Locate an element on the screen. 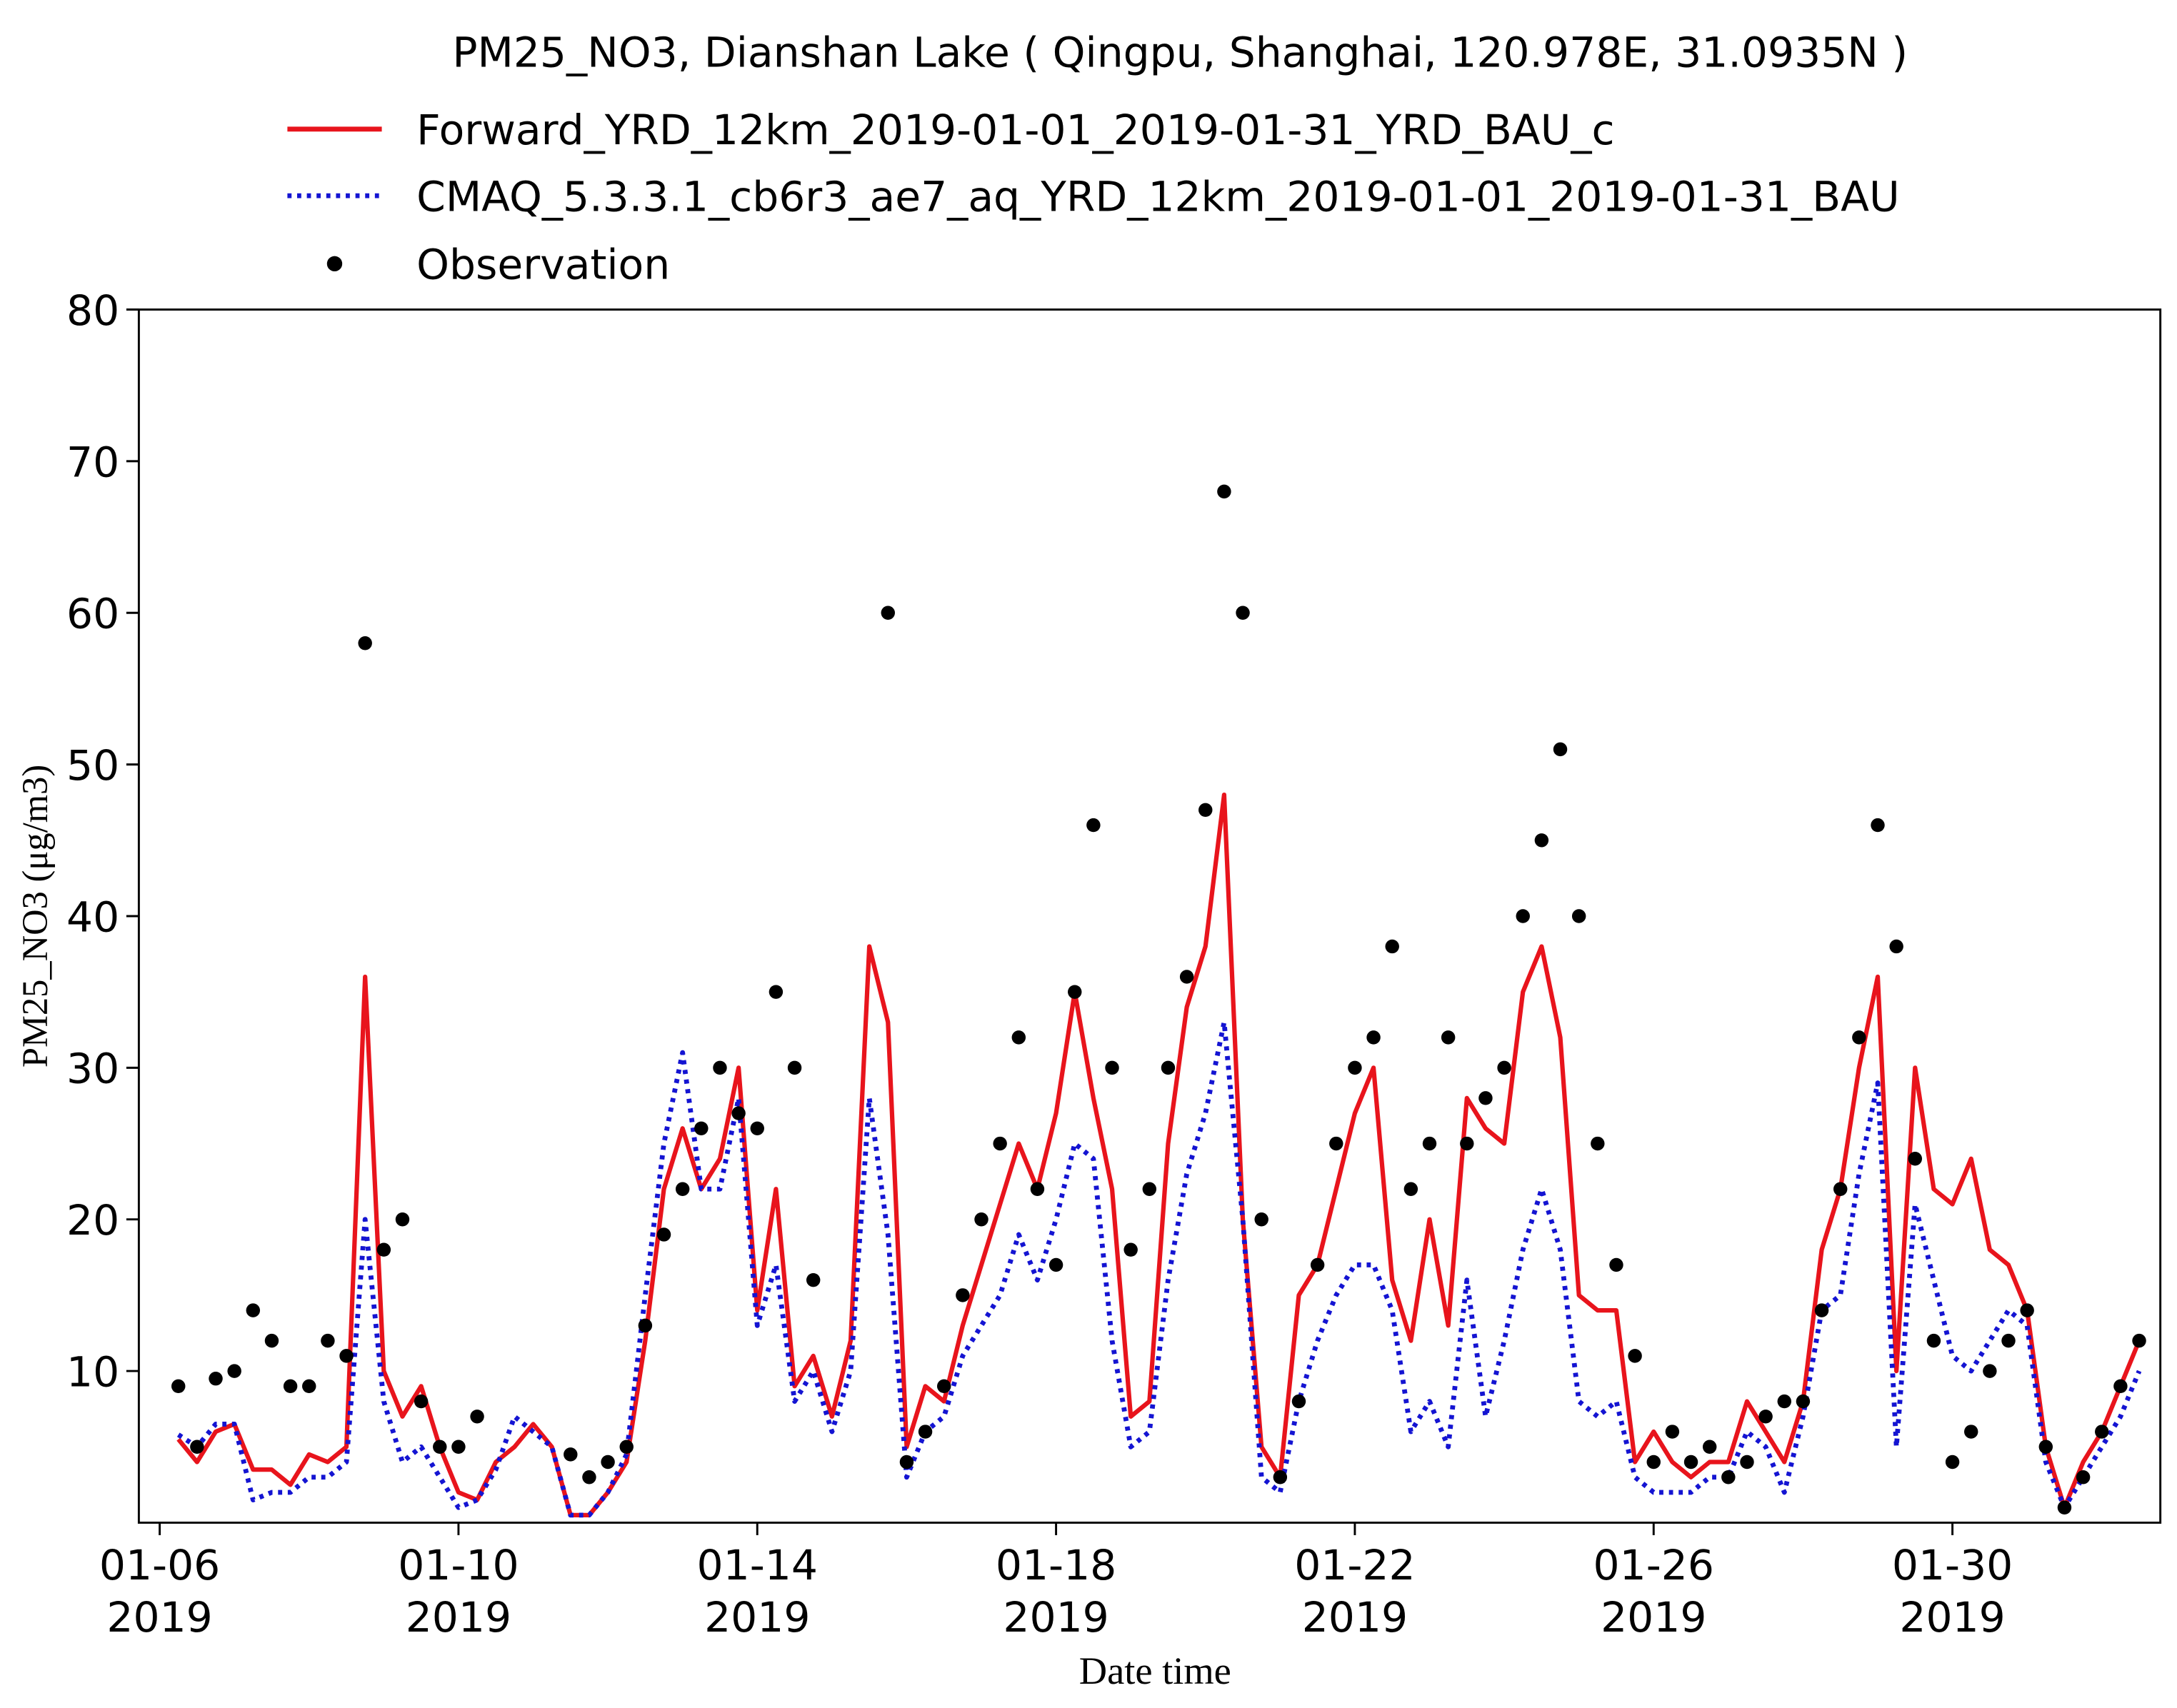 Image resolution: width=2177 pixels, height=1708 pixels. y-tick-label: 70 is located at coordinates (92, 462).